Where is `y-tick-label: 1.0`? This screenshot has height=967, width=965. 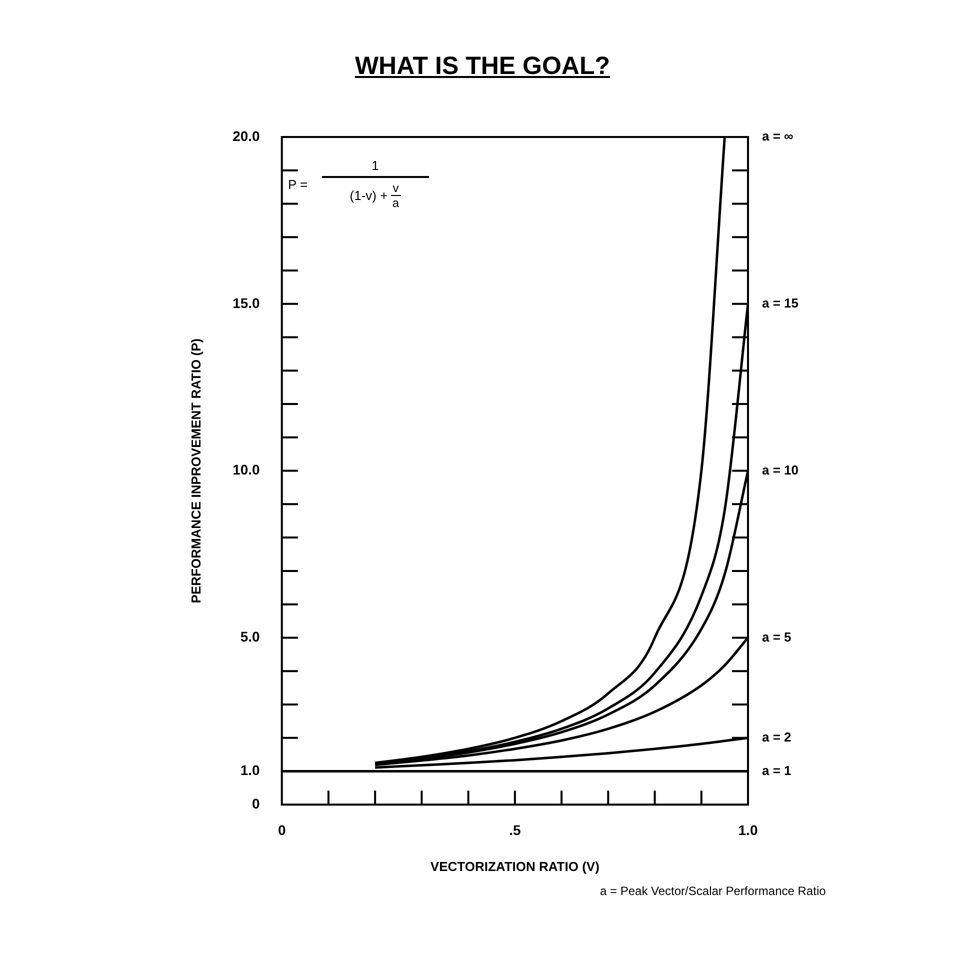 y-tick-label: 1.0 is located at coordinates (250, 770).